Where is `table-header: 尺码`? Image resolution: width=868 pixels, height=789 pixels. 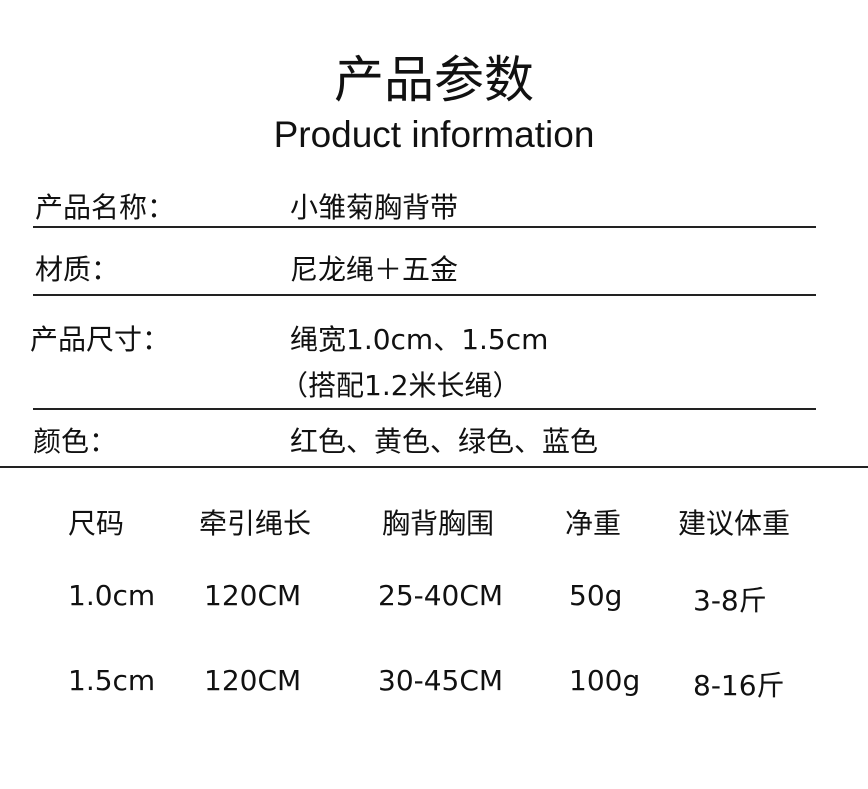 table-header: 尺码 is located at coordinates (96, 523).